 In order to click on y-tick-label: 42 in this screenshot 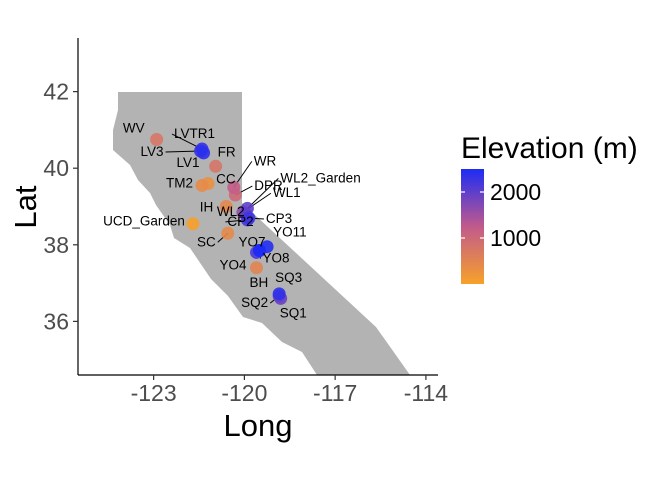, I will do `click(56, 92)`.